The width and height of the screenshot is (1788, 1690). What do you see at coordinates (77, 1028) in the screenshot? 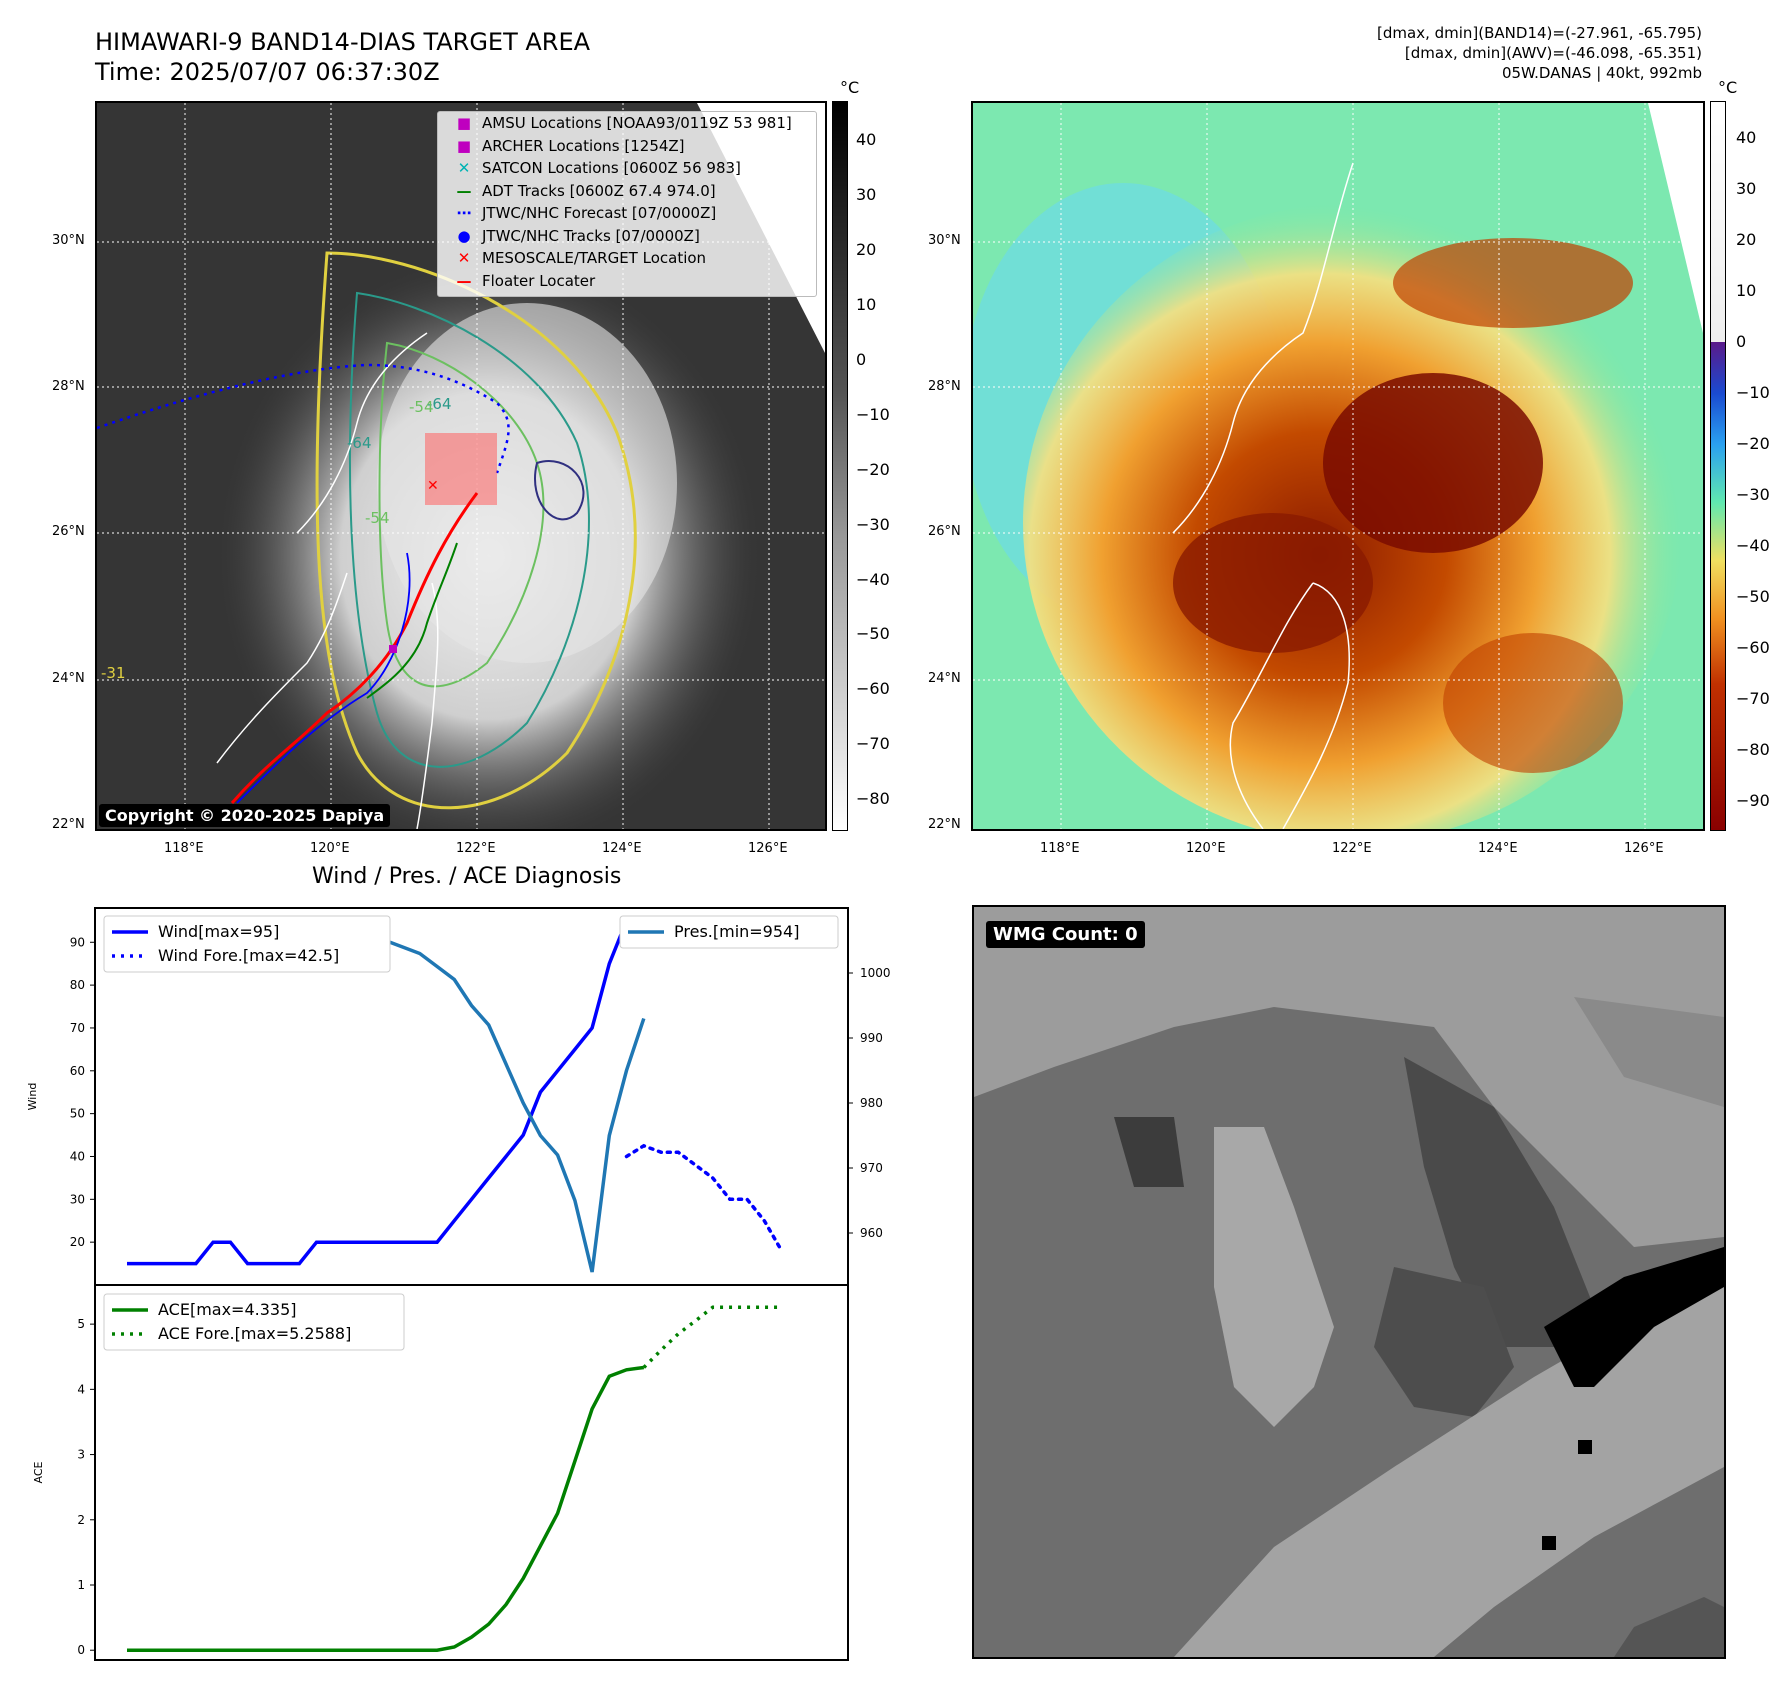
I see `ytick-label: 70` at bounding box center [77, 1028].